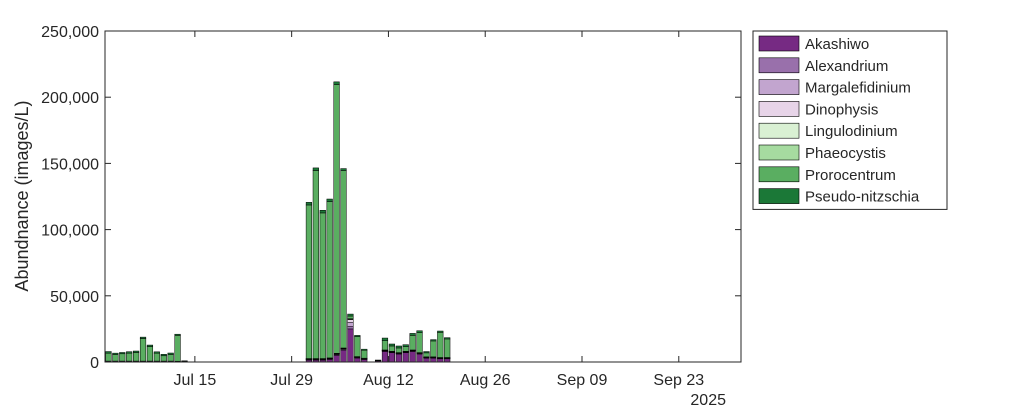 The height and width of the screenshot is (416, 1024). Describe the element at coordinates (70, 164) in the screenshot. I see `y-tick-label: 150,000` at that location.